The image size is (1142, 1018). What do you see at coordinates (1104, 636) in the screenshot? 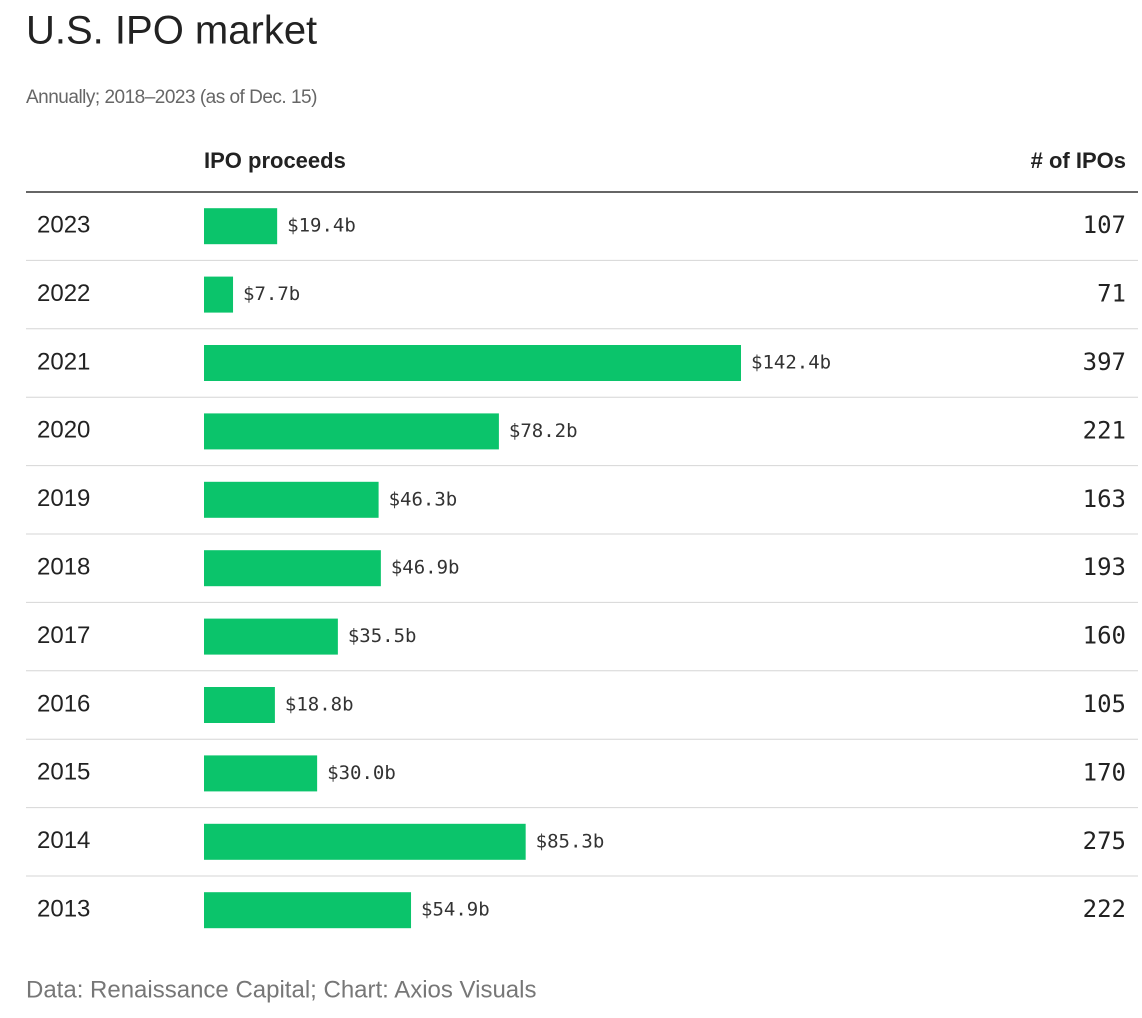
I see `count-cell: 160` at bounding box center [1104, 636].